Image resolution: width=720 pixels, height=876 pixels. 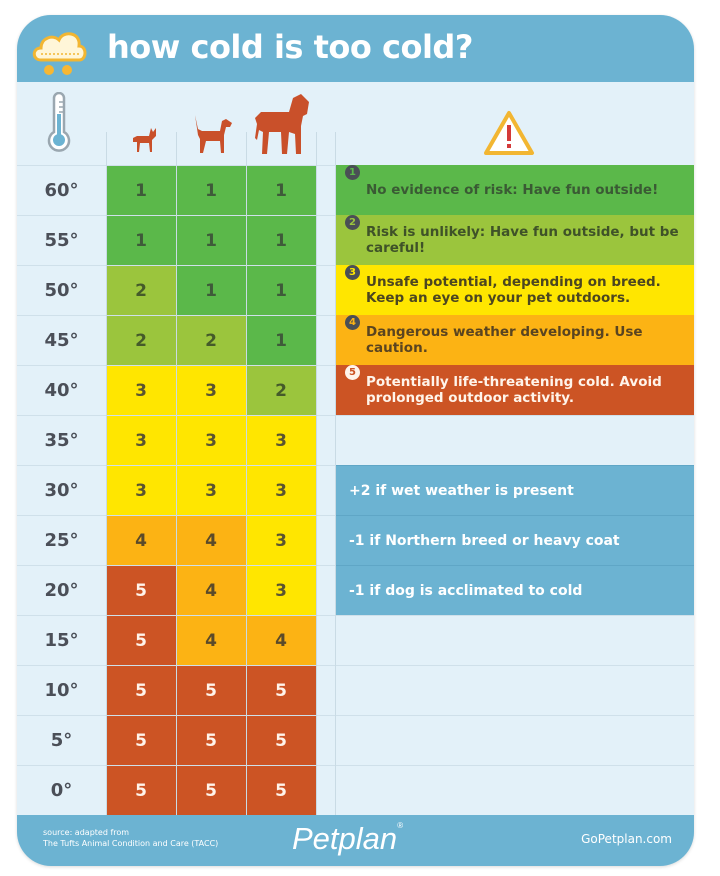 What do you see at coordinates (61, 490) in the screenshot?
I see `temperature-label: 30°` at bounding box center [61, 490].